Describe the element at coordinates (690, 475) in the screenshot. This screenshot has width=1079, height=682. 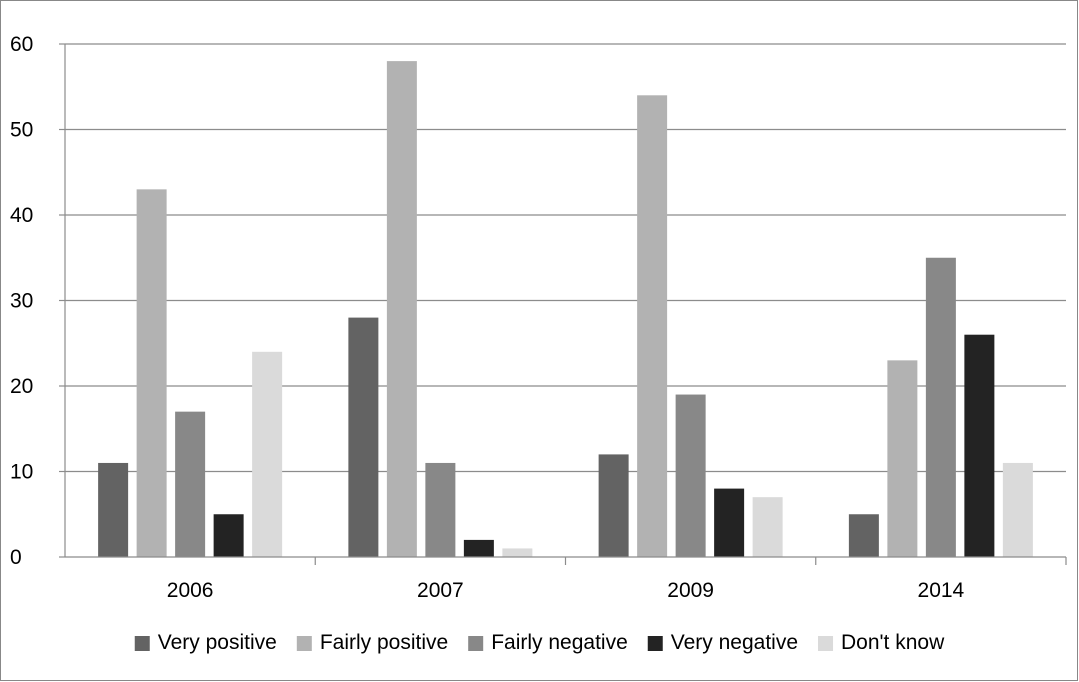
I see `bar-fairly-negative-2009` at that location.